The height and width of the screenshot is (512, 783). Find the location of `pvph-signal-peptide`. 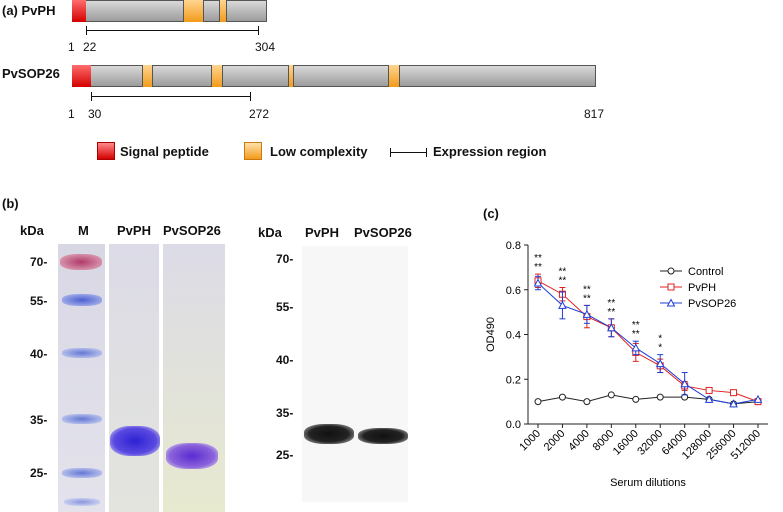

pvph-signal-peptide is located at coordinates (79, 11).